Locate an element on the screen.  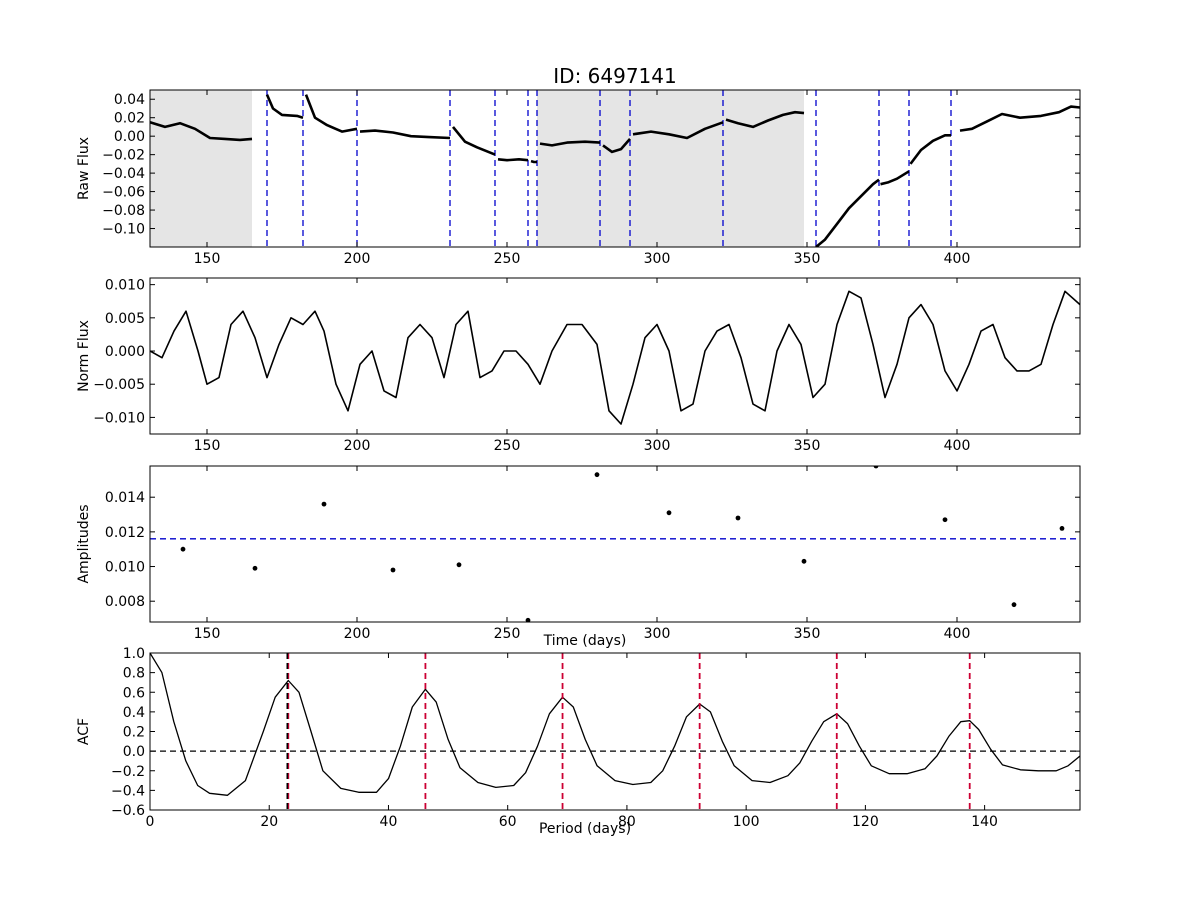
amp-ylabel: Amplitudes is located at coordinates (84, 543).